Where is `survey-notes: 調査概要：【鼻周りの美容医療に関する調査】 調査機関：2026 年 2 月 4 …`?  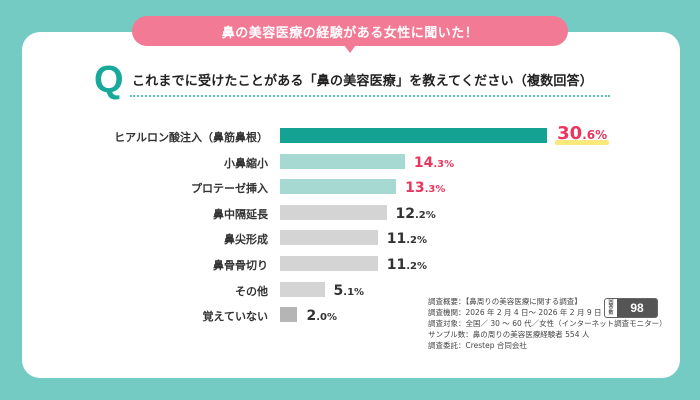
survey-notes: 調査概要：【鼻周りの美容医療に関する調査】 調査機関：2026 年 2 月 4 … is located at coordinates (547, 323).